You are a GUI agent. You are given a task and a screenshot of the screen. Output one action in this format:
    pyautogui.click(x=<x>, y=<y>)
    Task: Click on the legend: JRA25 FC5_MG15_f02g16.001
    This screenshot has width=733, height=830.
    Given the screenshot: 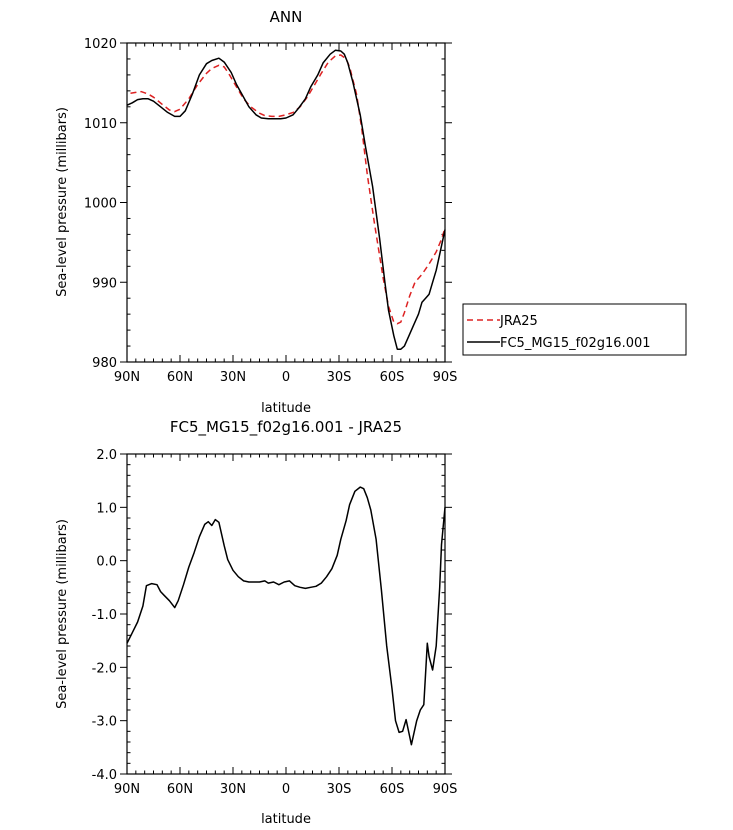 What is the action you would take?
    pyautogui.click(x=574, y=329)
    